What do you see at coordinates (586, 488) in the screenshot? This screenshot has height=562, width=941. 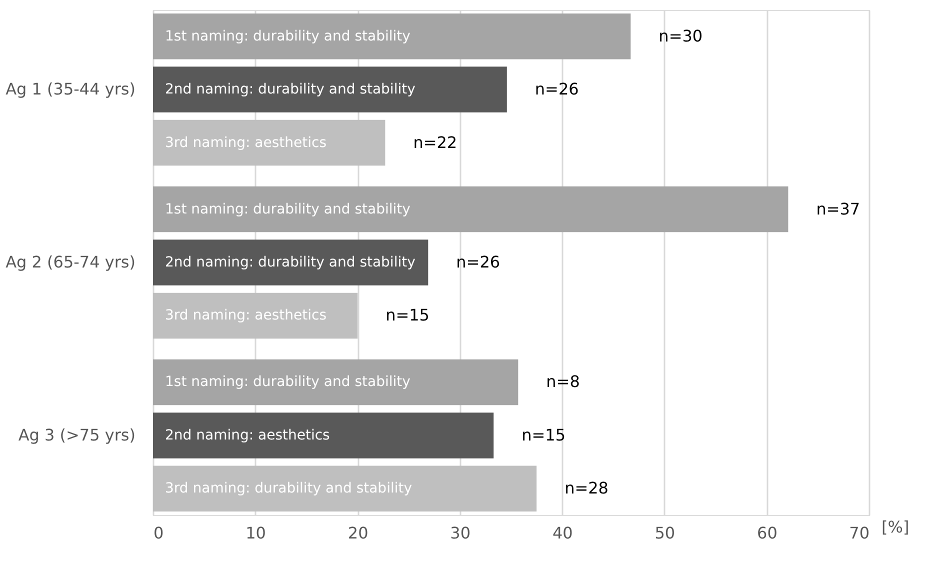 I see `annotation: n=28` at bounding box center [586, 488].